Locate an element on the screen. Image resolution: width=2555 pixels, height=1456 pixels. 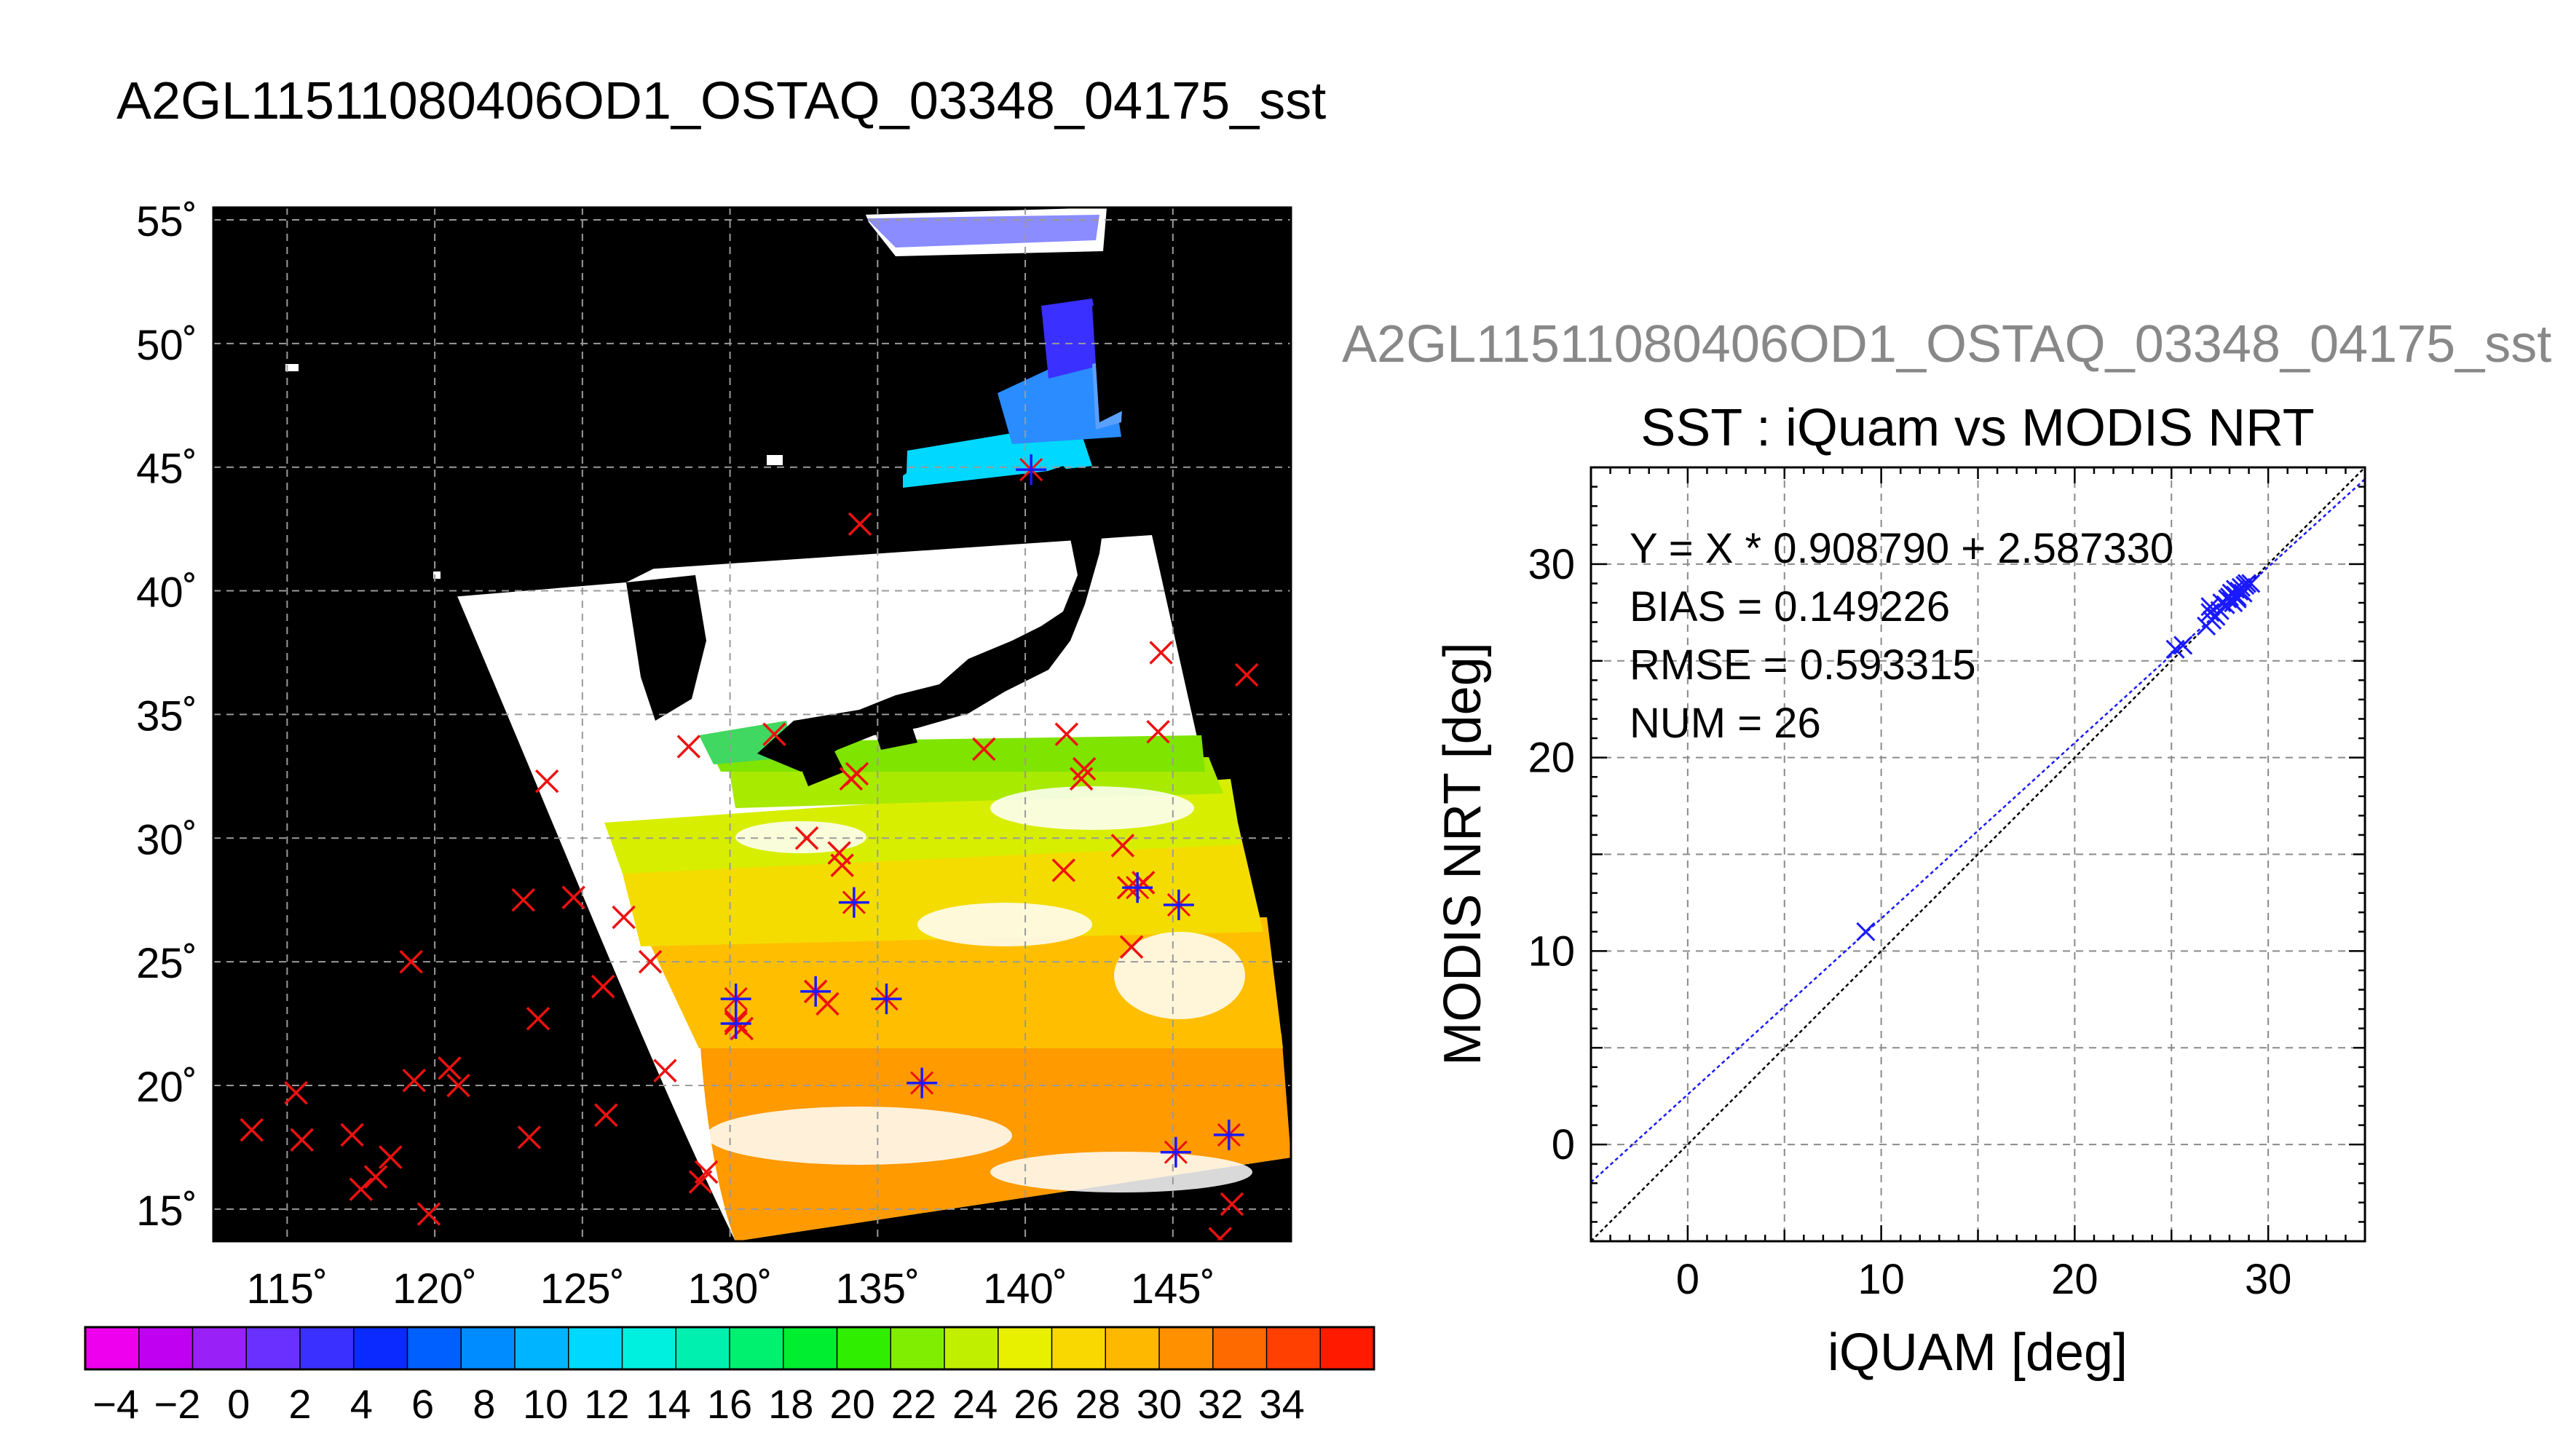
colorbar-frame is located at coordinates (729, 1348).